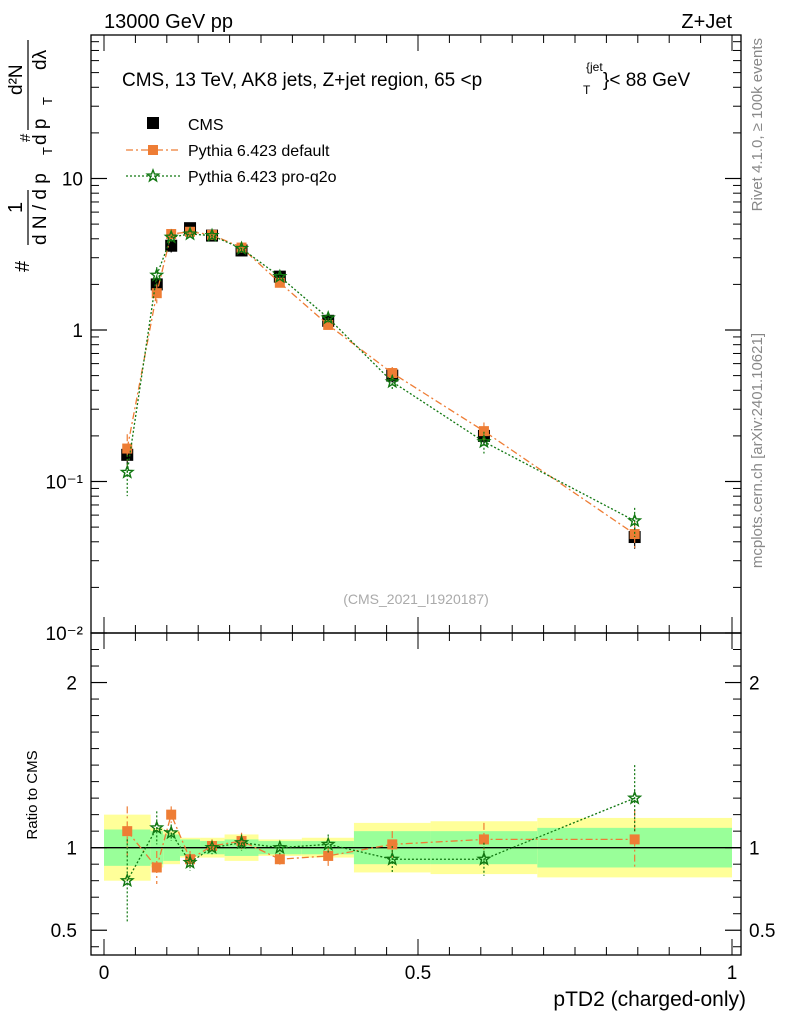  Describe the element at coordinates (262, 177) in the screenshot. I see `legend-label-proq2o: Pythia 6.423 pro-q2o` at that location.